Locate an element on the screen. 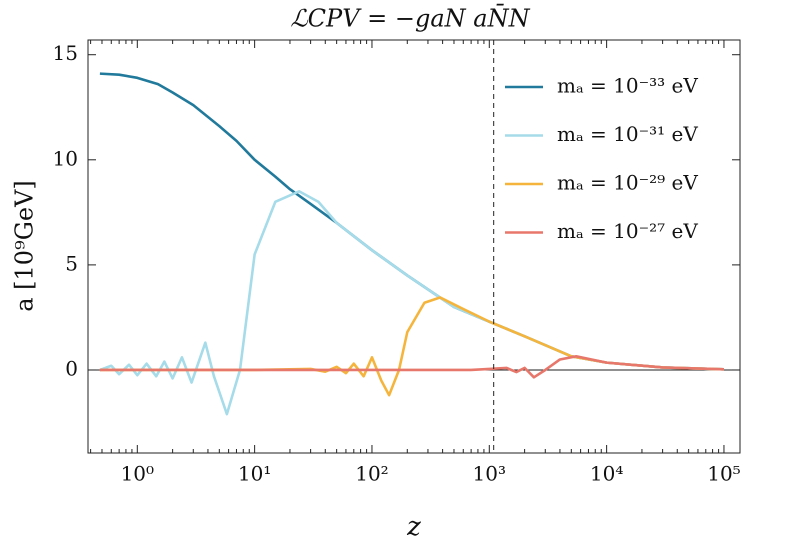  x-axis-label: z is located at coordinates (413, 527).